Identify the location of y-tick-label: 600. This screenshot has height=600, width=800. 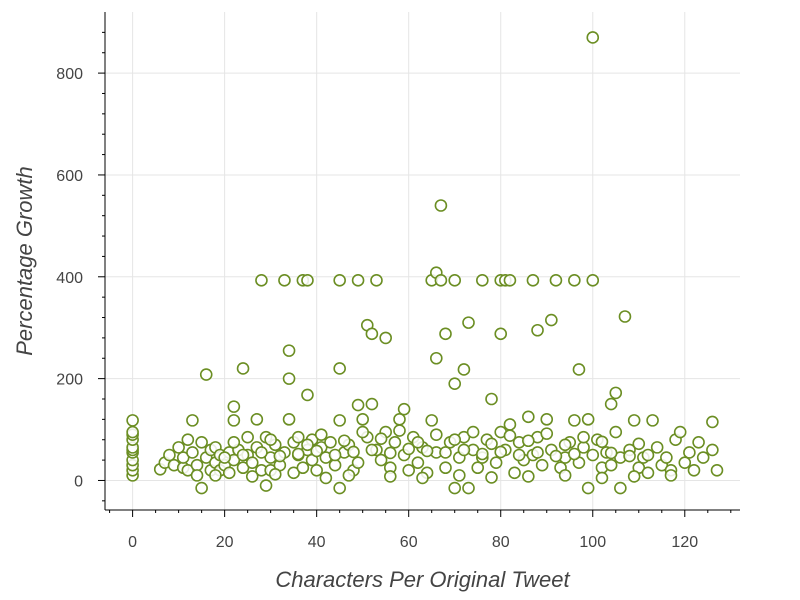
(69, 176).